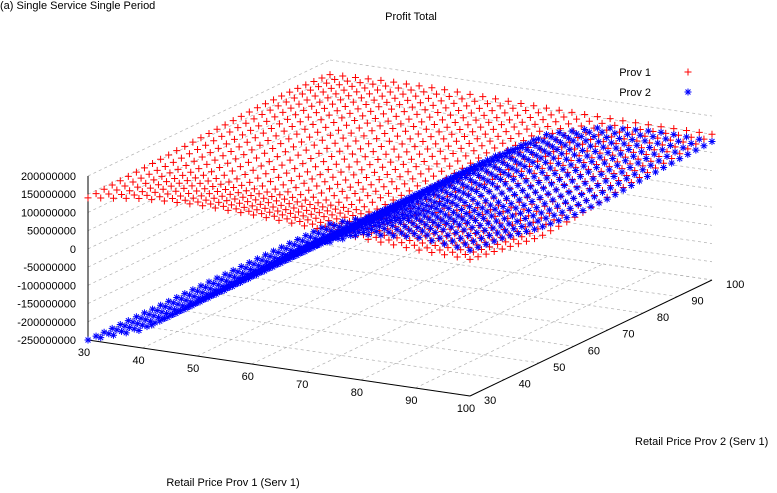  Describe the element at coordinates (46, 305) in the screenshot. I see `z-tick-label: -150000000` at that location.